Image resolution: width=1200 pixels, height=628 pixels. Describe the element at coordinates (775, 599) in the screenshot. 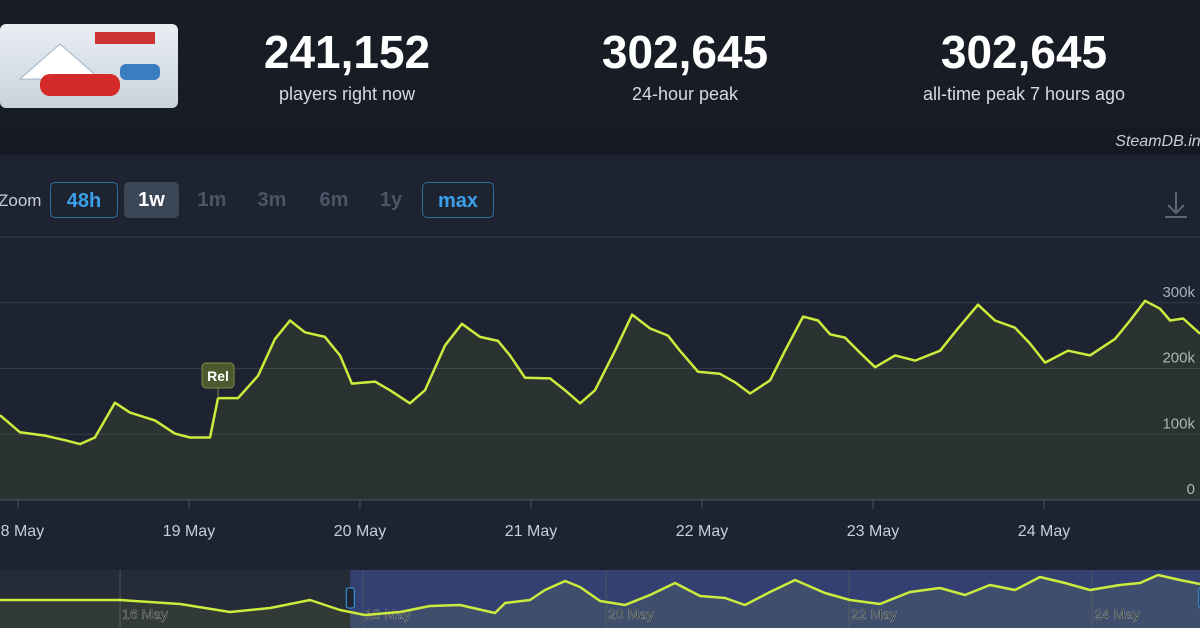

I see `navigator-selection` at that location.